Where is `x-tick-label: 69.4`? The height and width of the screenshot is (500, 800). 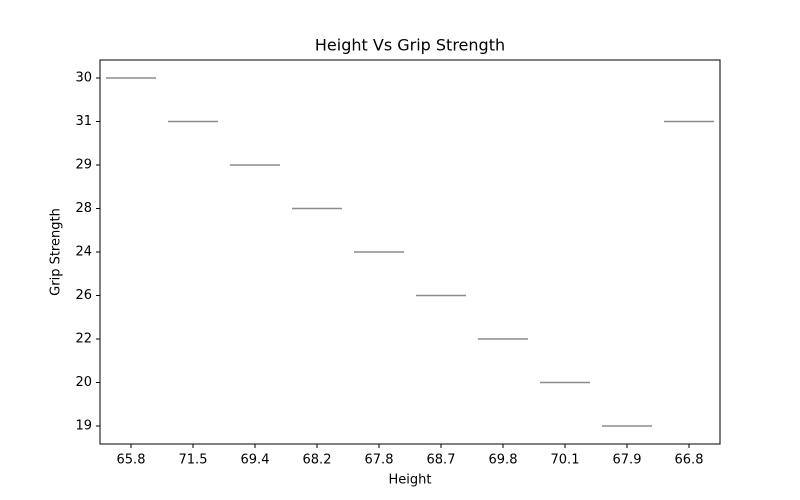
x-tick-label: 69.4 is located at coordinates (255, 460).